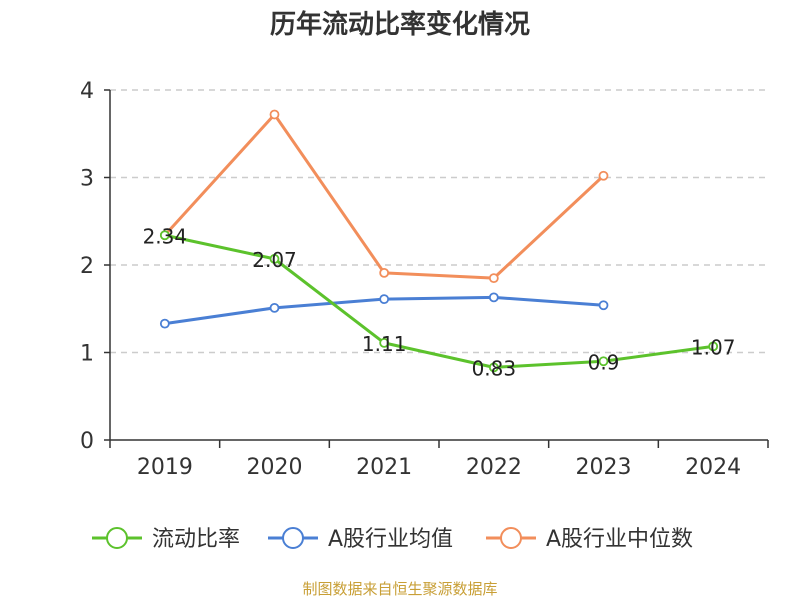 This screenshot has height=600, width=800. I want to click on legend: 流动比率 A股行业均值 A股行业中位数, so click(392, 539).